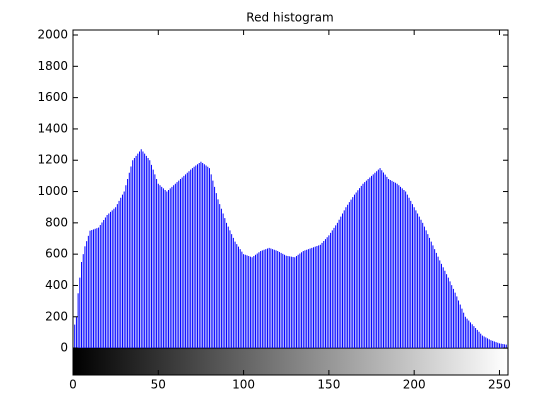 This screenshot has width=560, height=420. What do you see at coordinates (414, 385) in the screenshot?
I see `x-tick-label: 200` at bounding box center [414, 385].